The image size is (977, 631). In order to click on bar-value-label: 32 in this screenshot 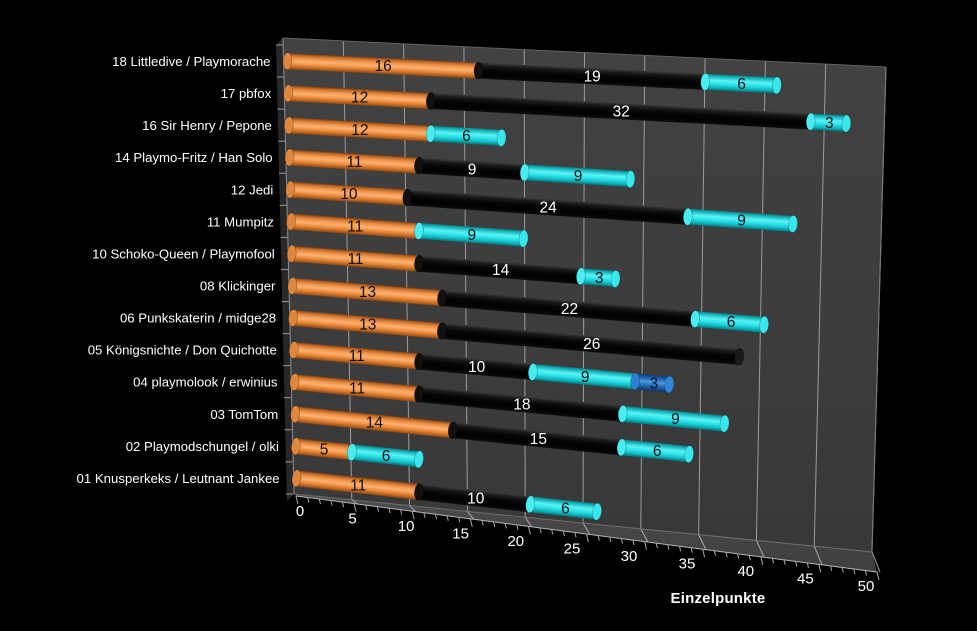, I will do `click(621, 112)`.